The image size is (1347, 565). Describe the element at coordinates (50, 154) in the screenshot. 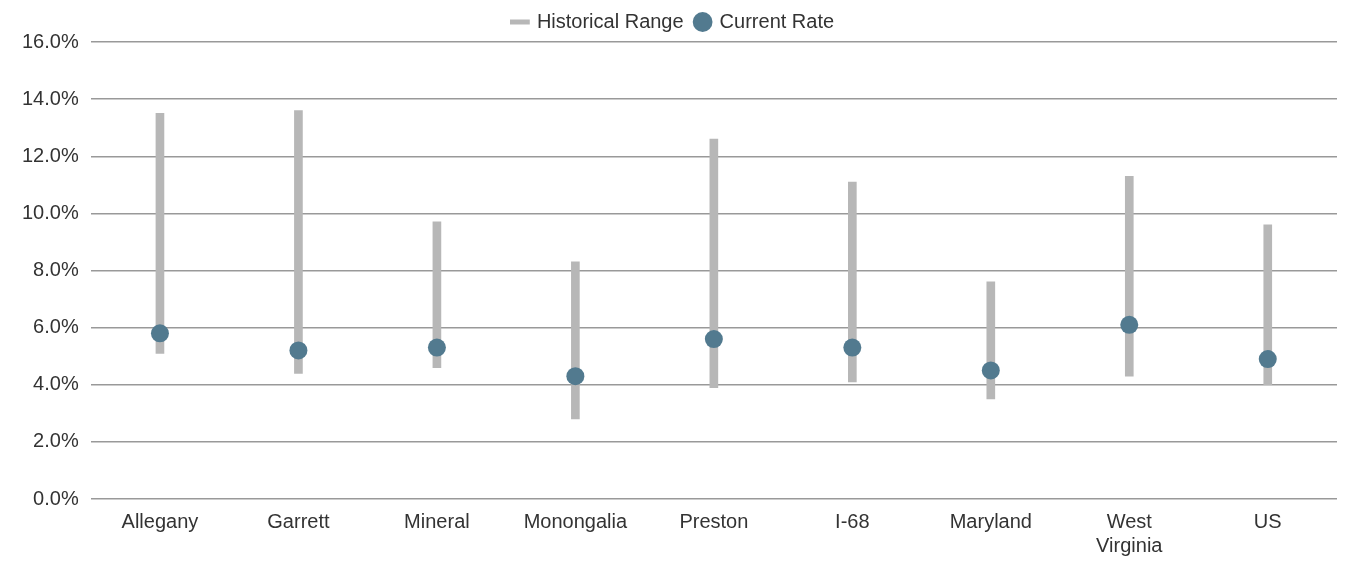

I see `y-tick-label: 12.0%` at that location.